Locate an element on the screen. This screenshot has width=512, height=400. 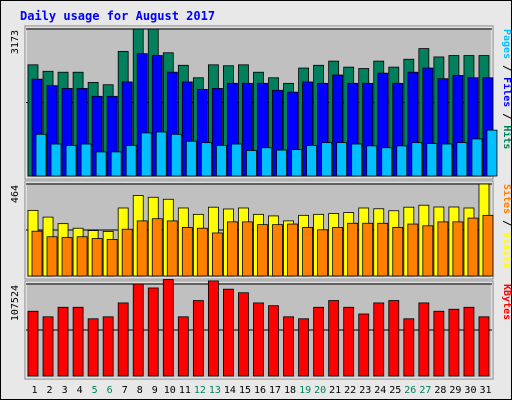
panel-max-label: 107524 is located at coordinates (15, 303).